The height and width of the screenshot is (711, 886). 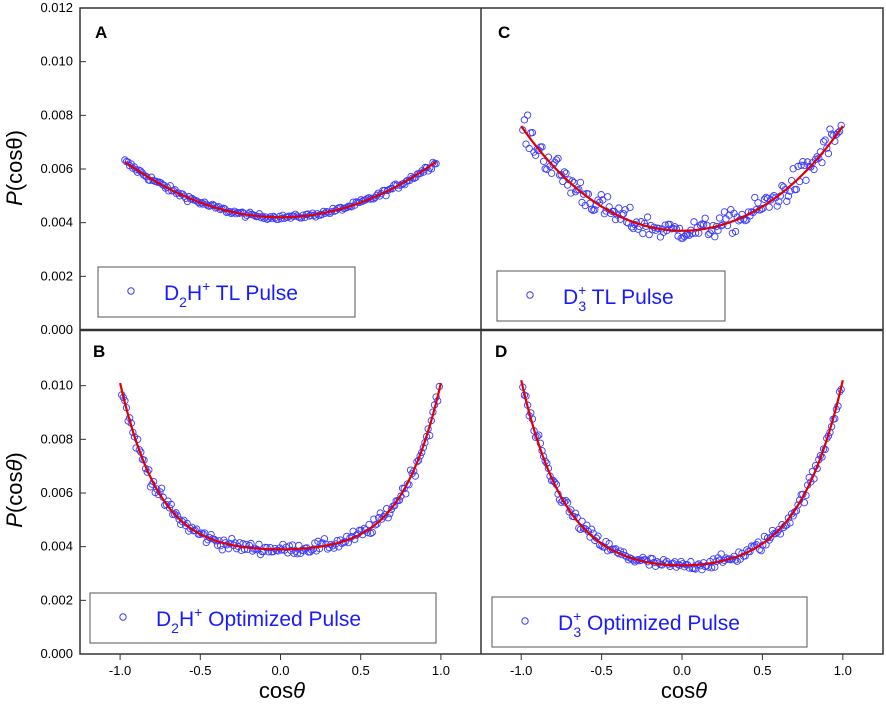 What do you see at coordinates (684, 690) in the screenshot?
I see `x-axis-label-right: cosθ` at bounding box center [684, 690].